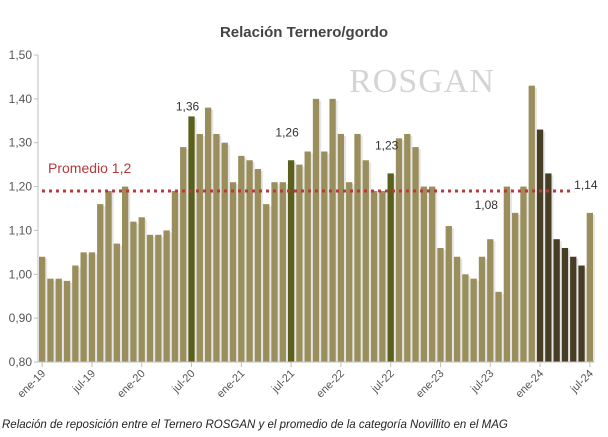 This screenshot has height=437, width=608. I want to click on x-tick-label: ene-21, so click(231, 384).